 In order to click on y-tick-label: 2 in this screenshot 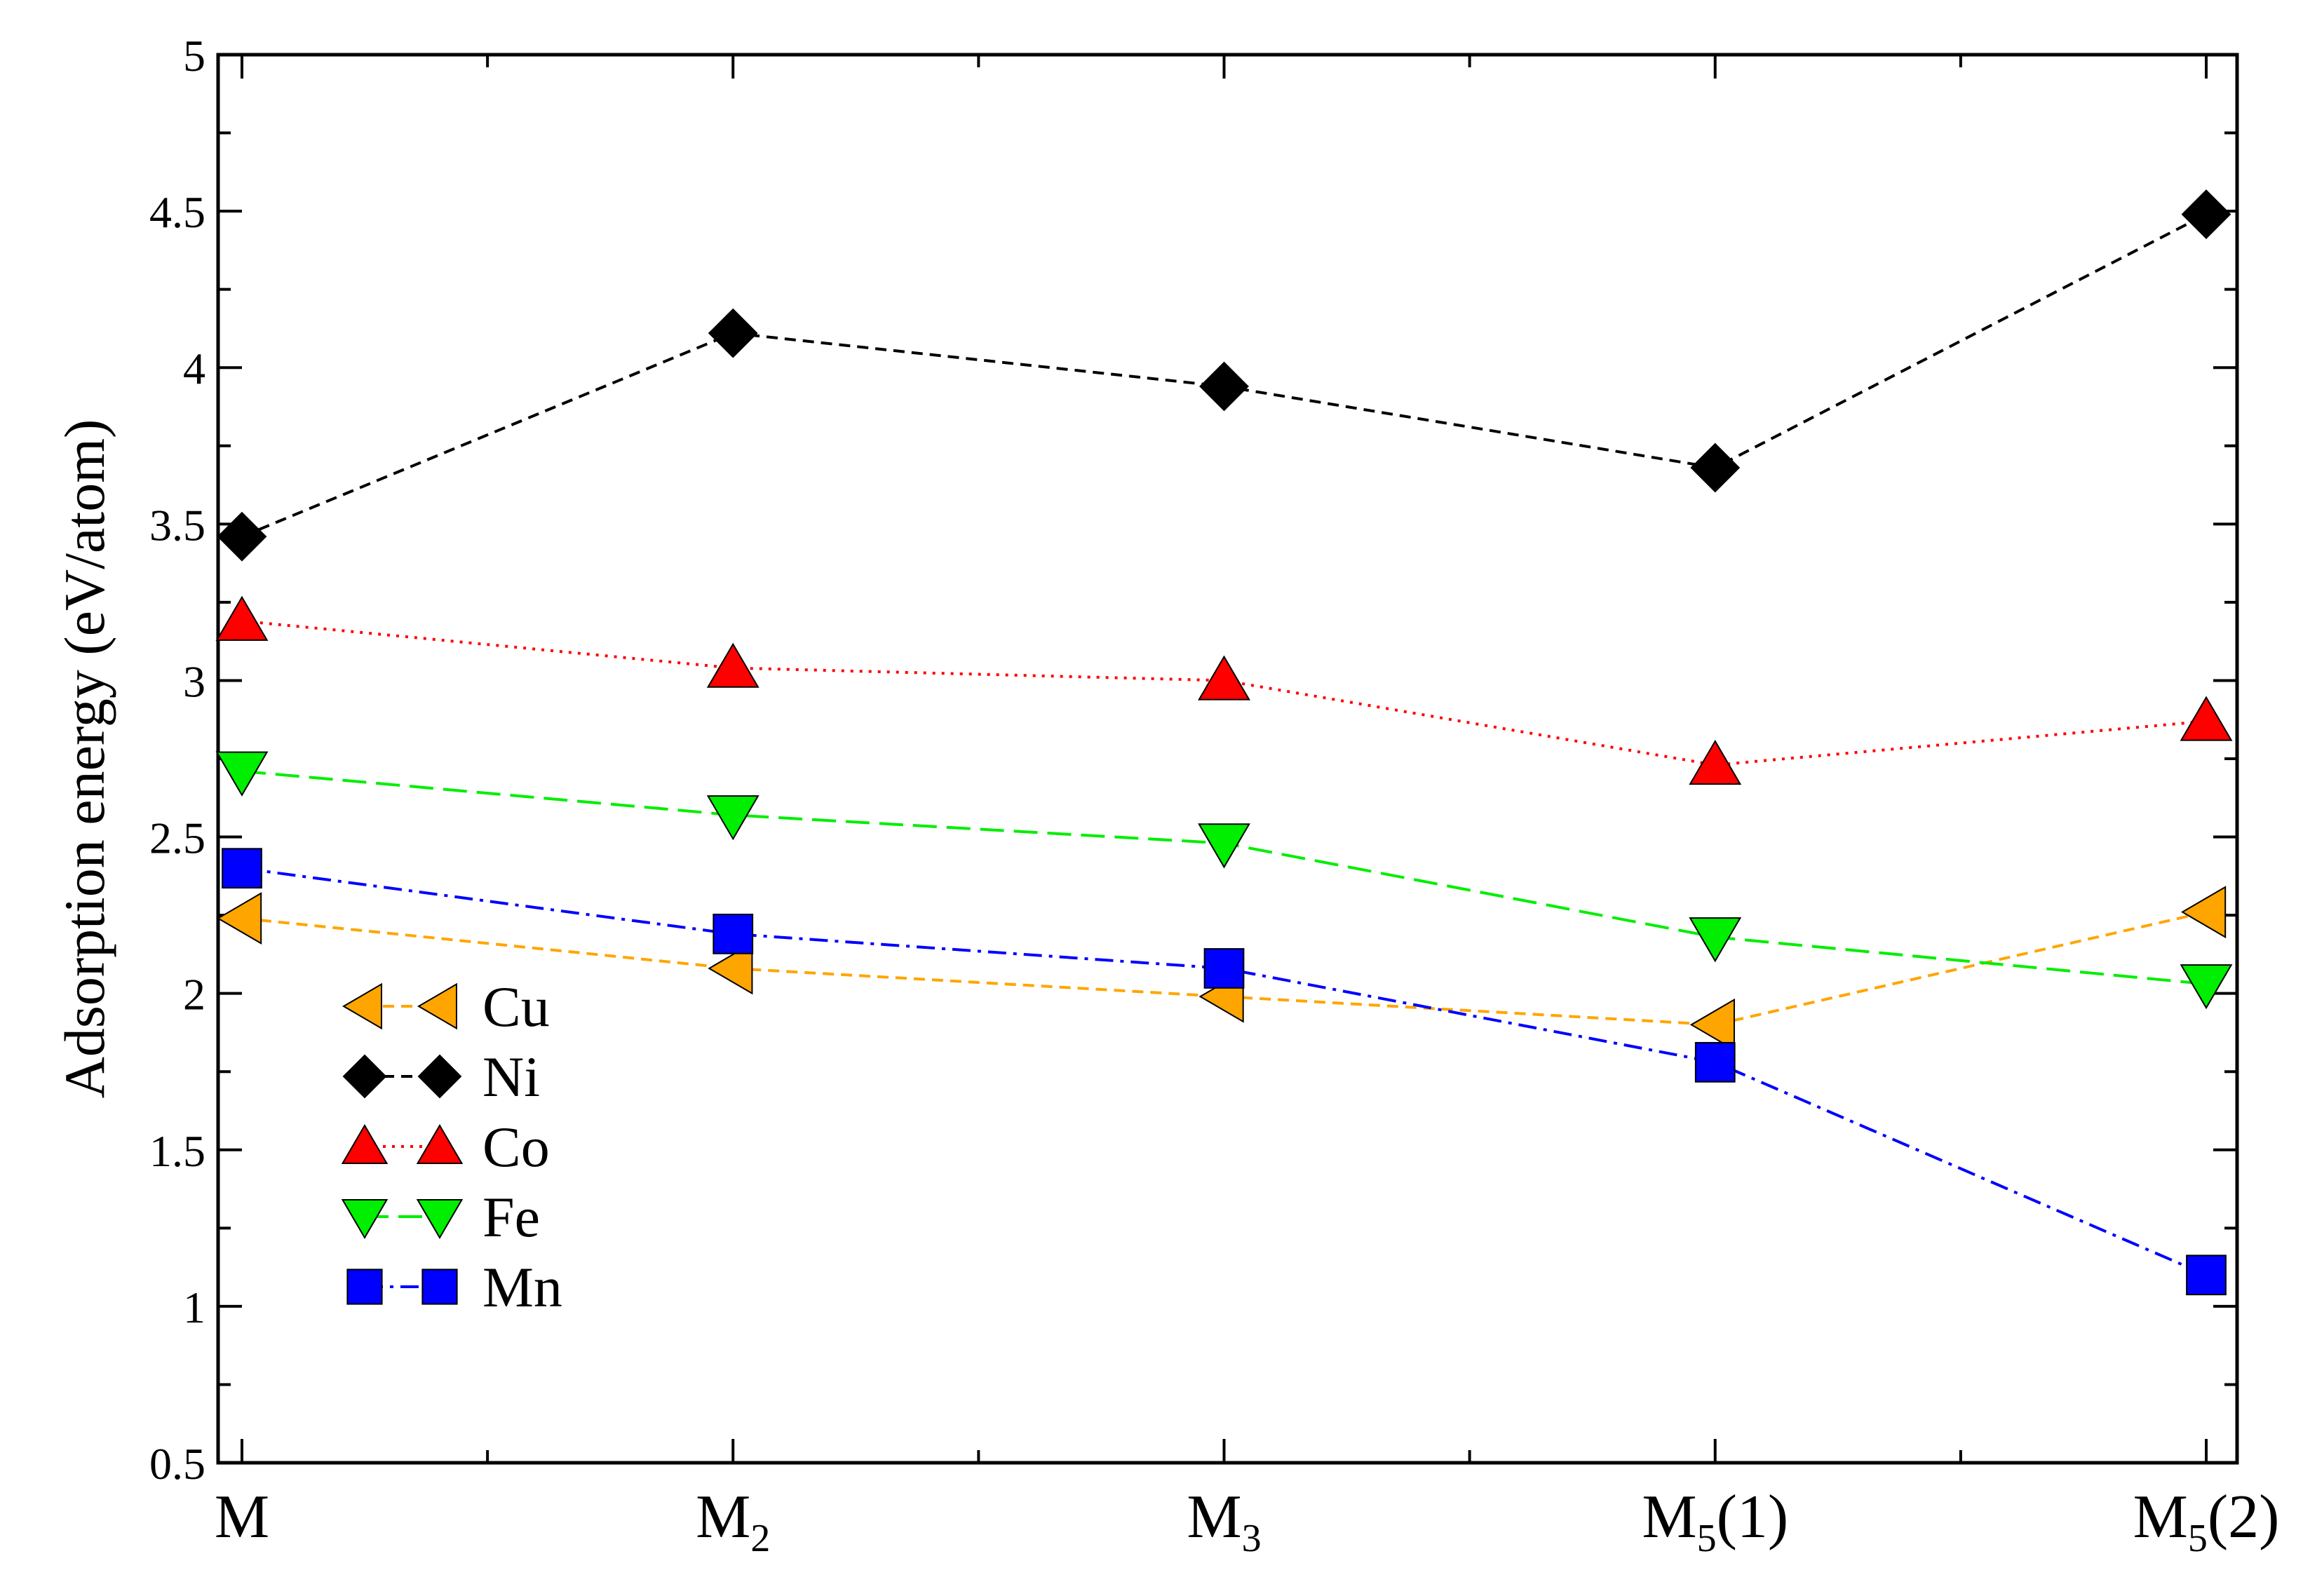, I will do `click(194, 995)`.